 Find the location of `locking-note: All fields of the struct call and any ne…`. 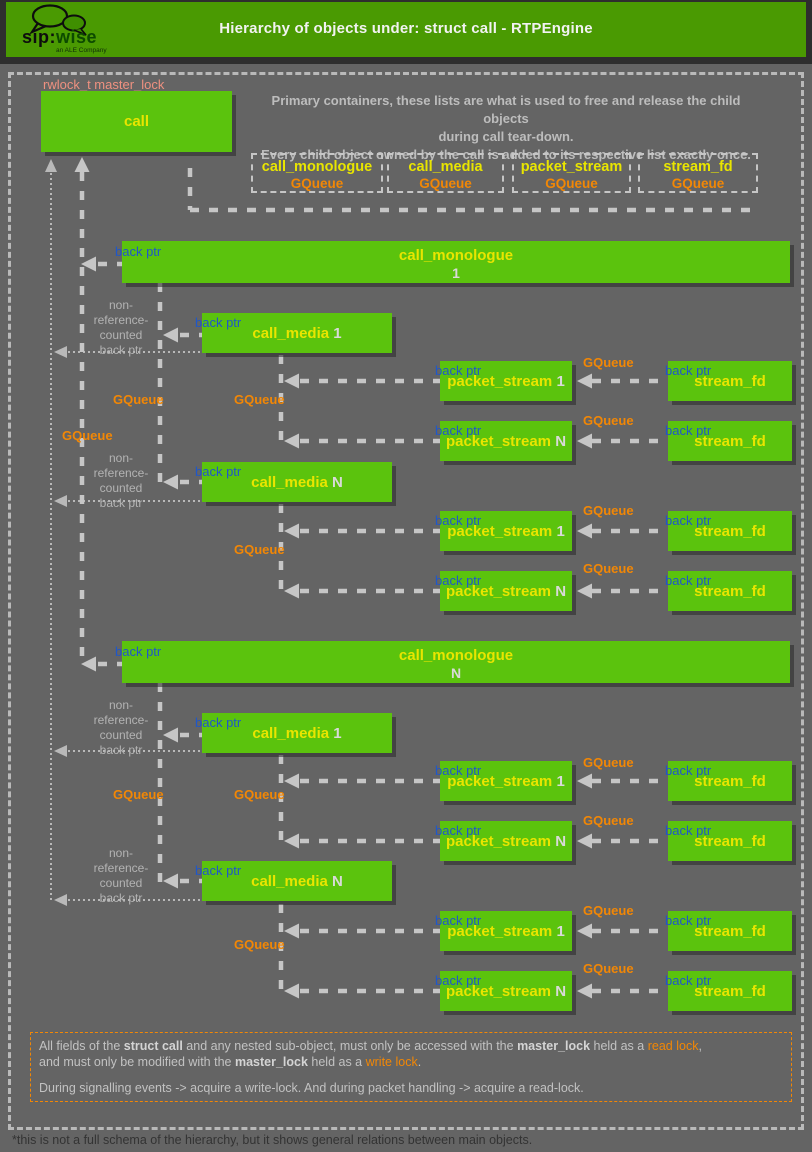

locking-note: All fields of the struct call and any ne… is located at coordinates (411, 1067).